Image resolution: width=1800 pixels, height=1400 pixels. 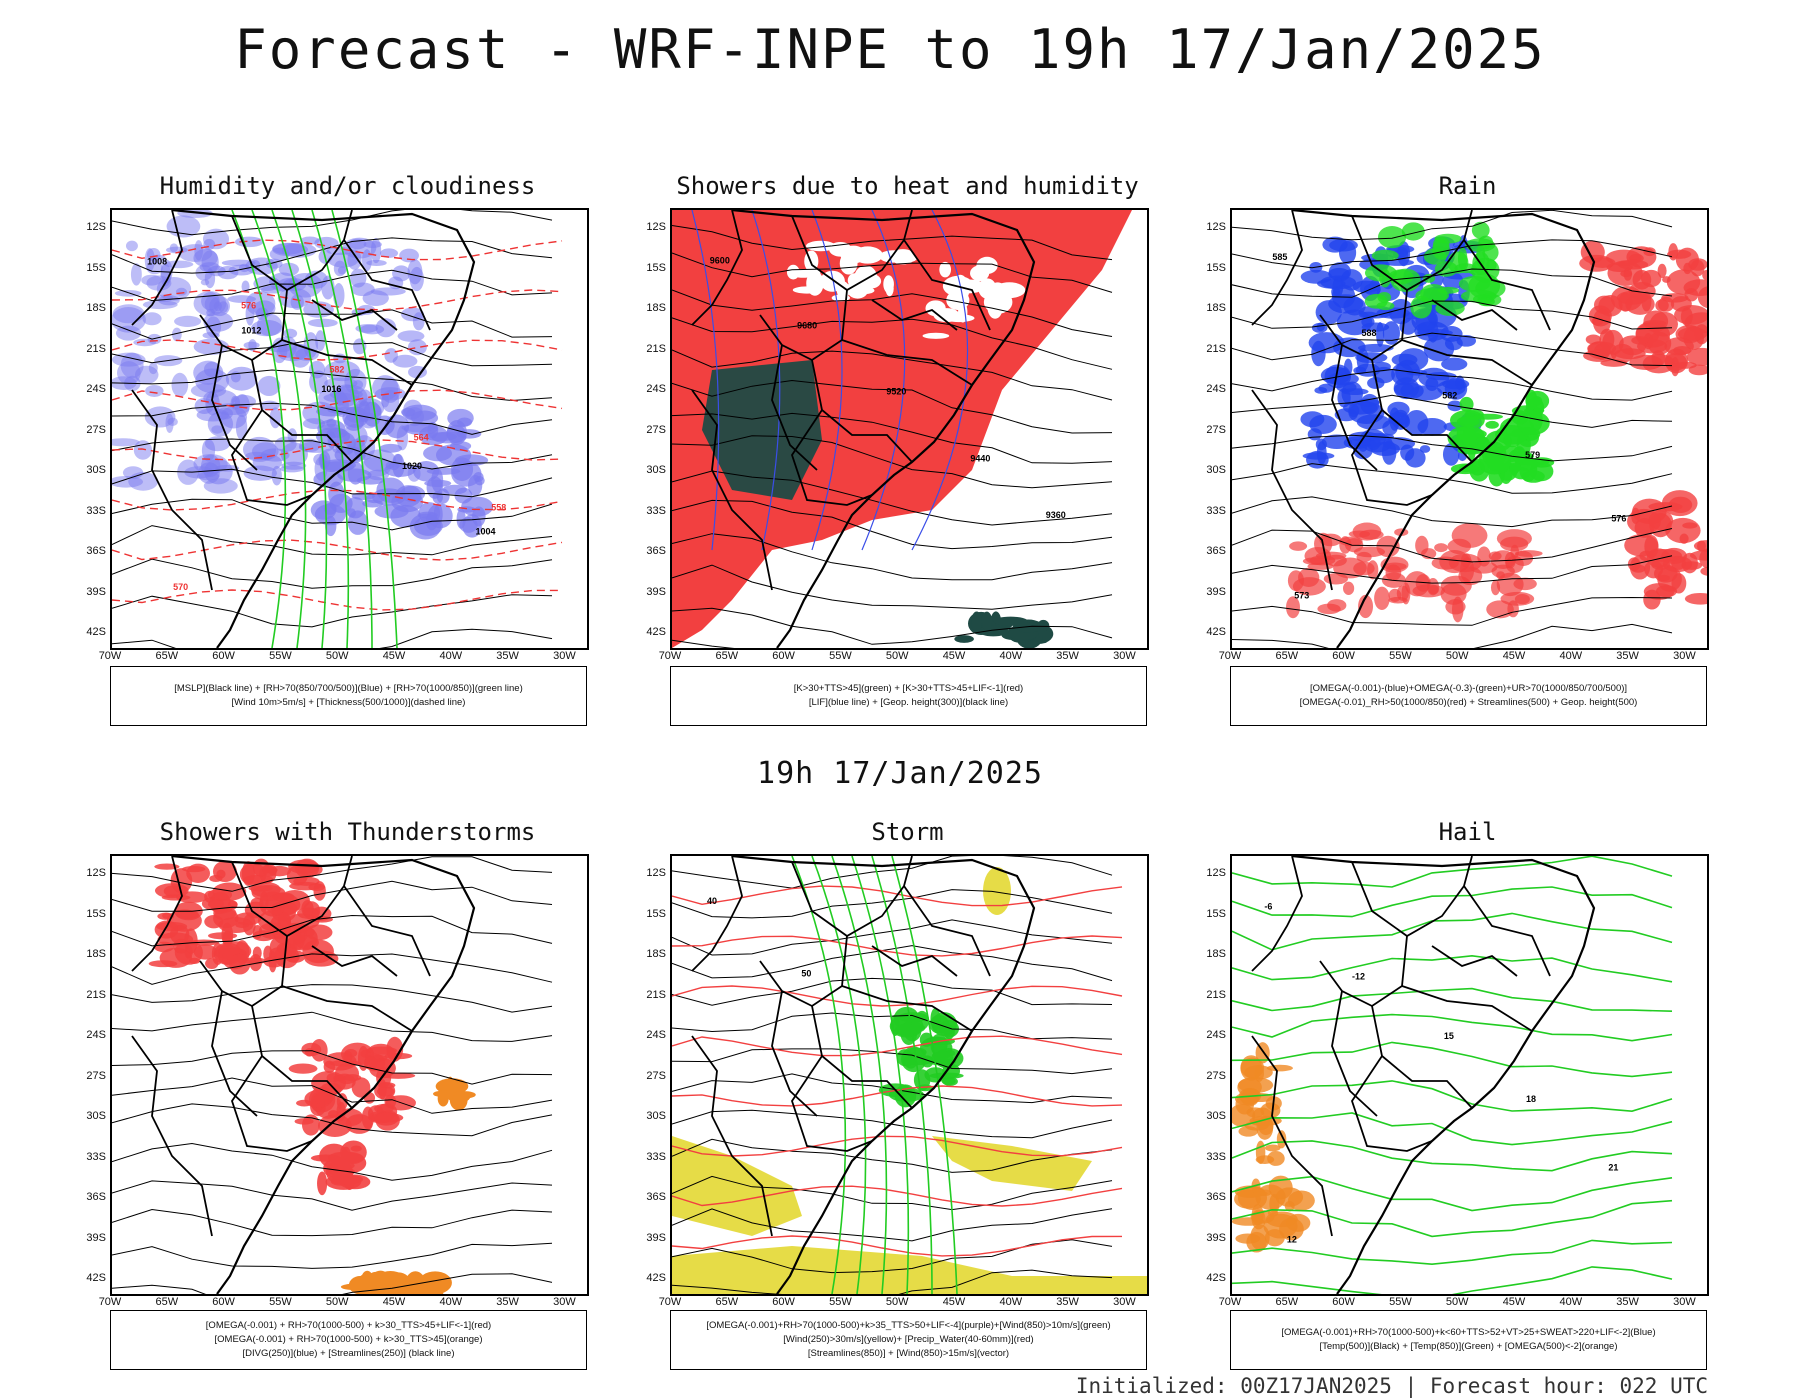 I want to click on precip-water-contour, so click(x=897, y=1196).